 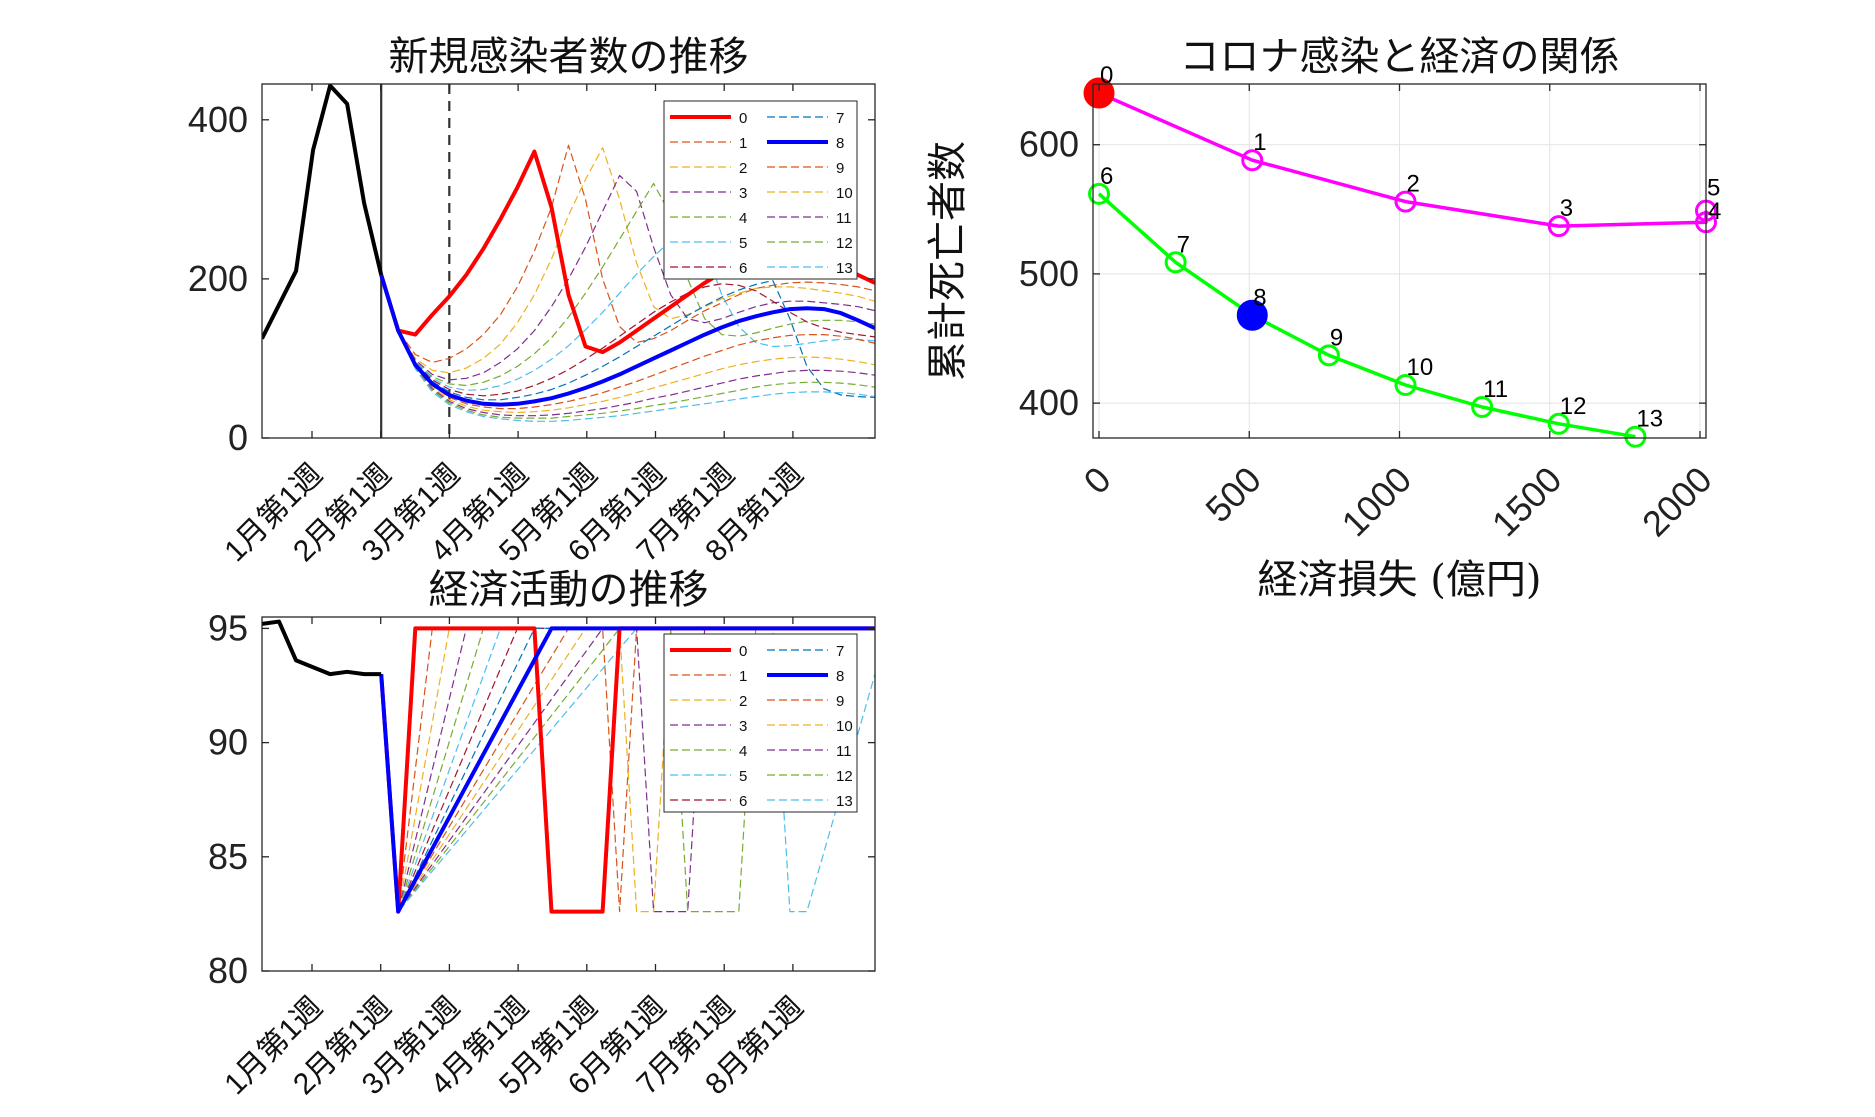 I want to click on point-label-9: 9, so click(x=1336, y=337).